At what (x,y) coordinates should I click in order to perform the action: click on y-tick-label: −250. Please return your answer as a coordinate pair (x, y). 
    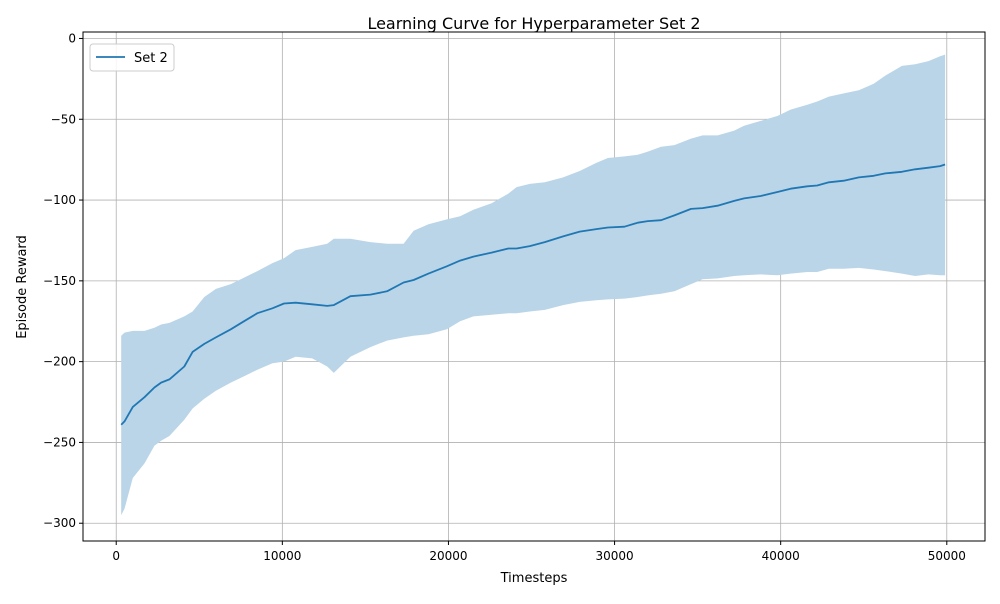
    Looking at the image, I should click on (59, 442).